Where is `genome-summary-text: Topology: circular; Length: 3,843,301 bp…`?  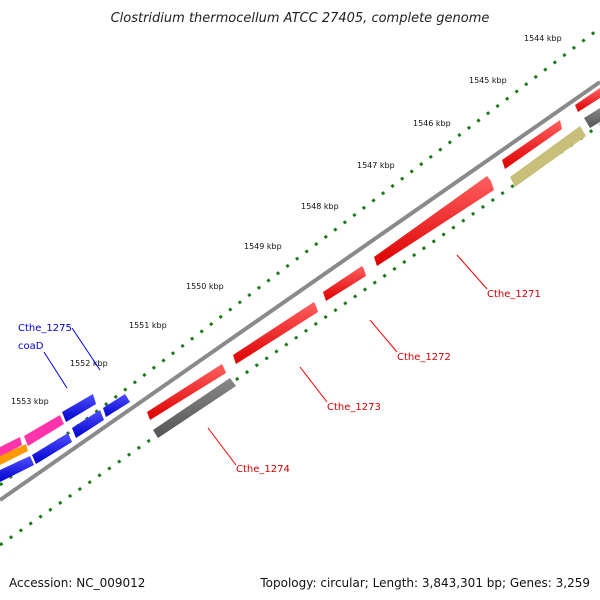
genome-summary-text: Topology: circular; Length: 3,843,301 bp… is located at coordinates (425, 583).